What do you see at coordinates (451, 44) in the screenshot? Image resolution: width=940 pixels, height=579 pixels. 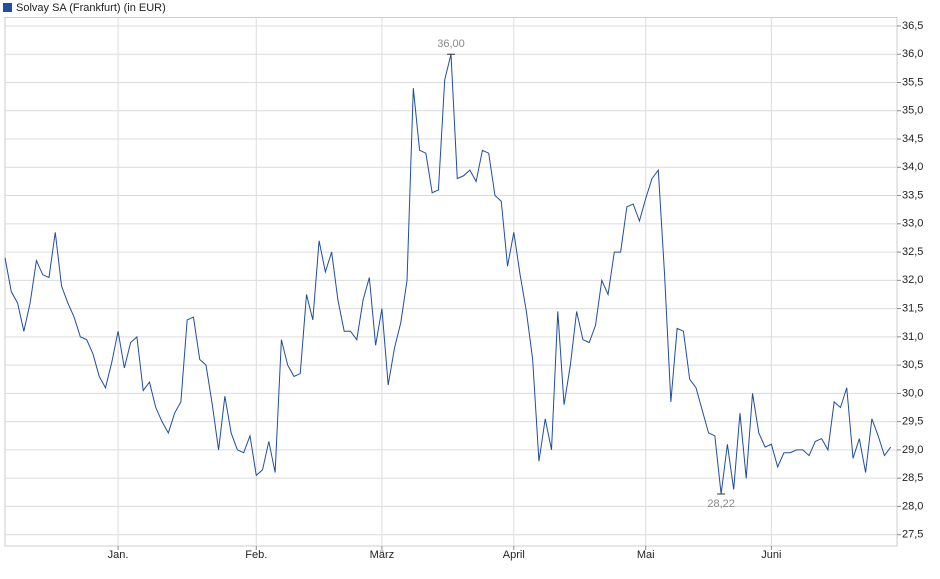 I see `max-label: 36,00` at bounding box center [451, 44].